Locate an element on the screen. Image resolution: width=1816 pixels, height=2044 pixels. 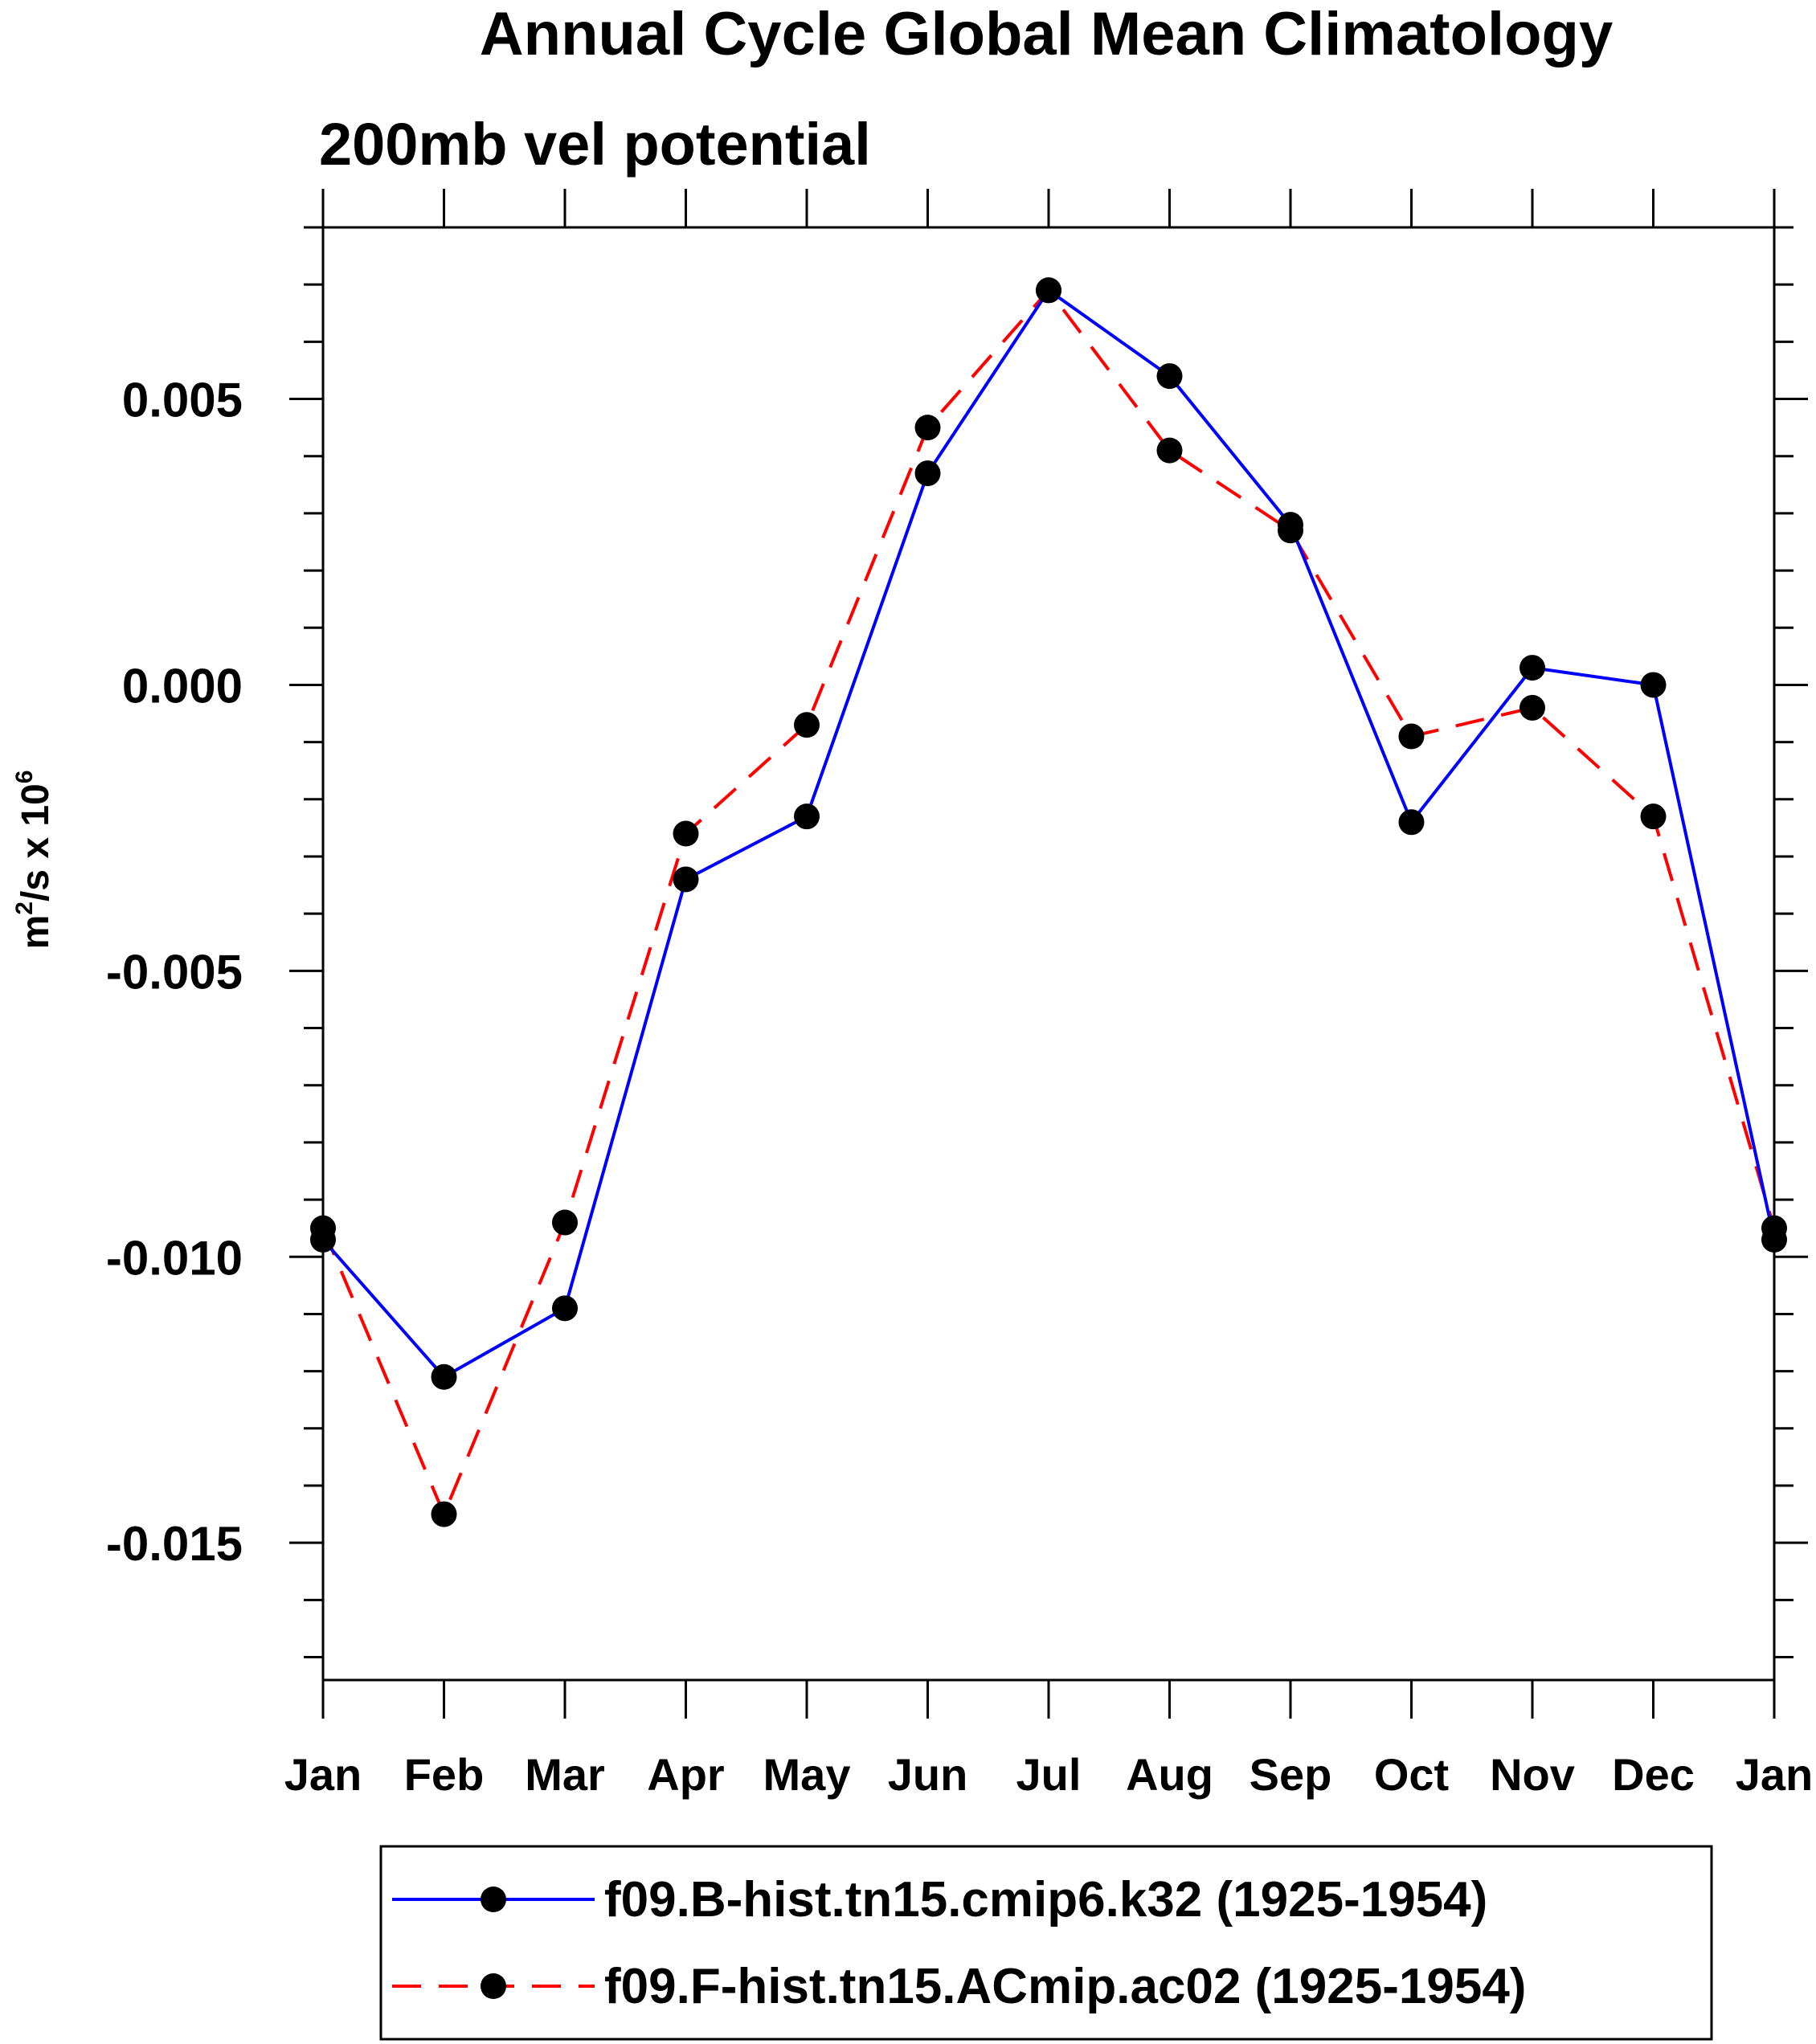
chart-subtitle: 200mb vel potential is located at coordinates (595, 144).